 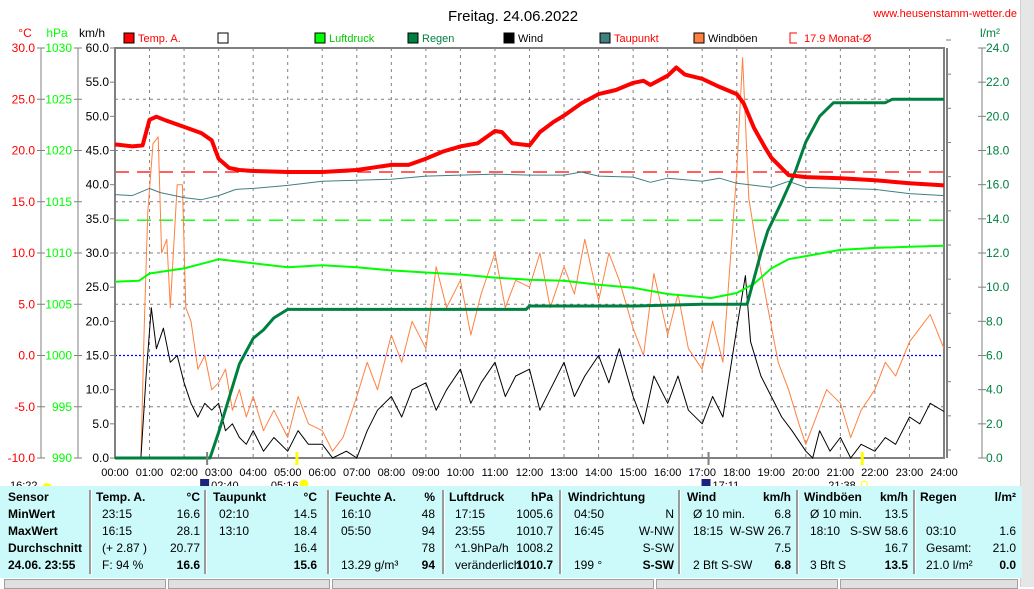 I want to click on pressure-tick-label: 995, so click(x=62, y=407).